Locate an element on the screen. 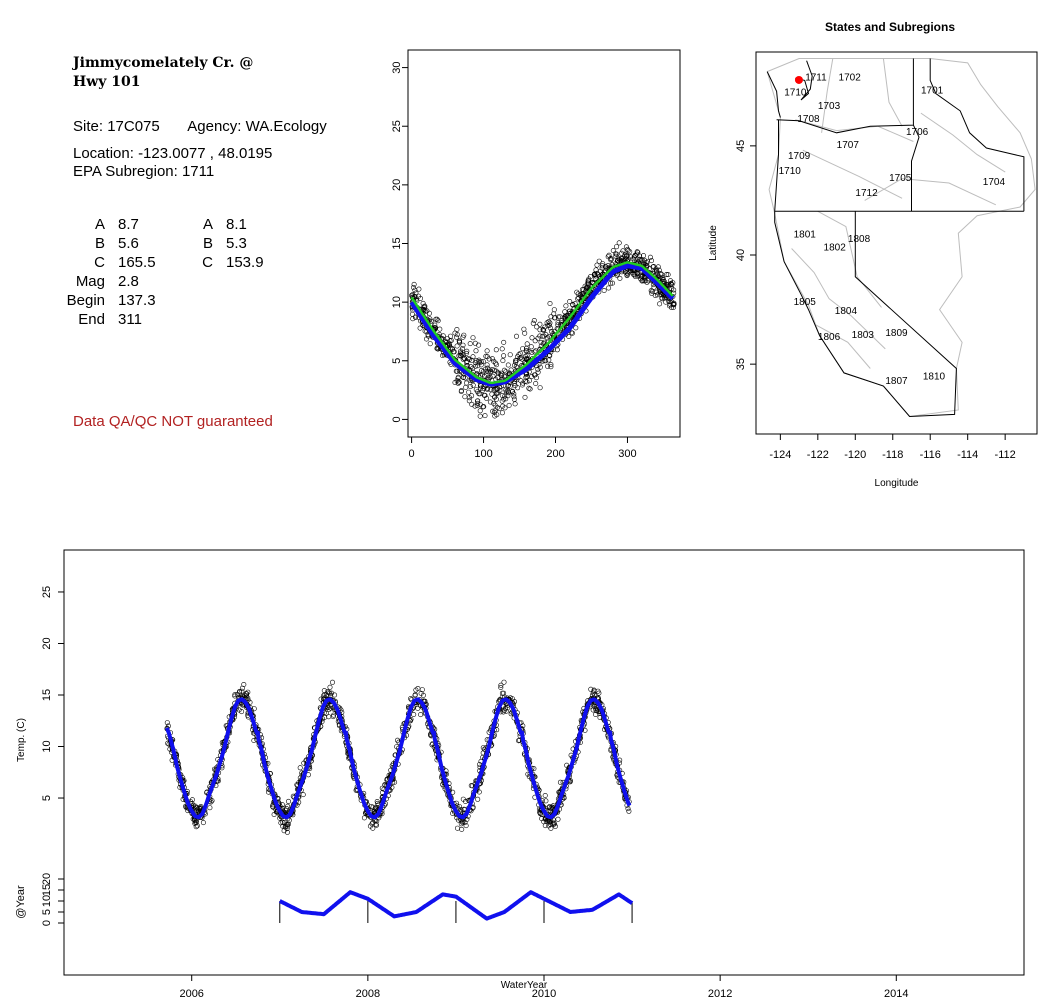  y2-tick-label: 20 is located at coordinates (47, 879).